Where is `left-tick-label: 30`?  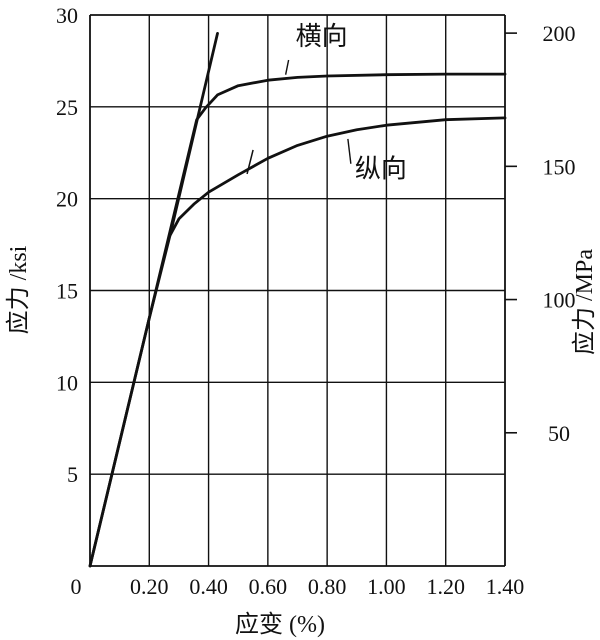
left-tick-label: 30 is located at coordinates (67, 15).